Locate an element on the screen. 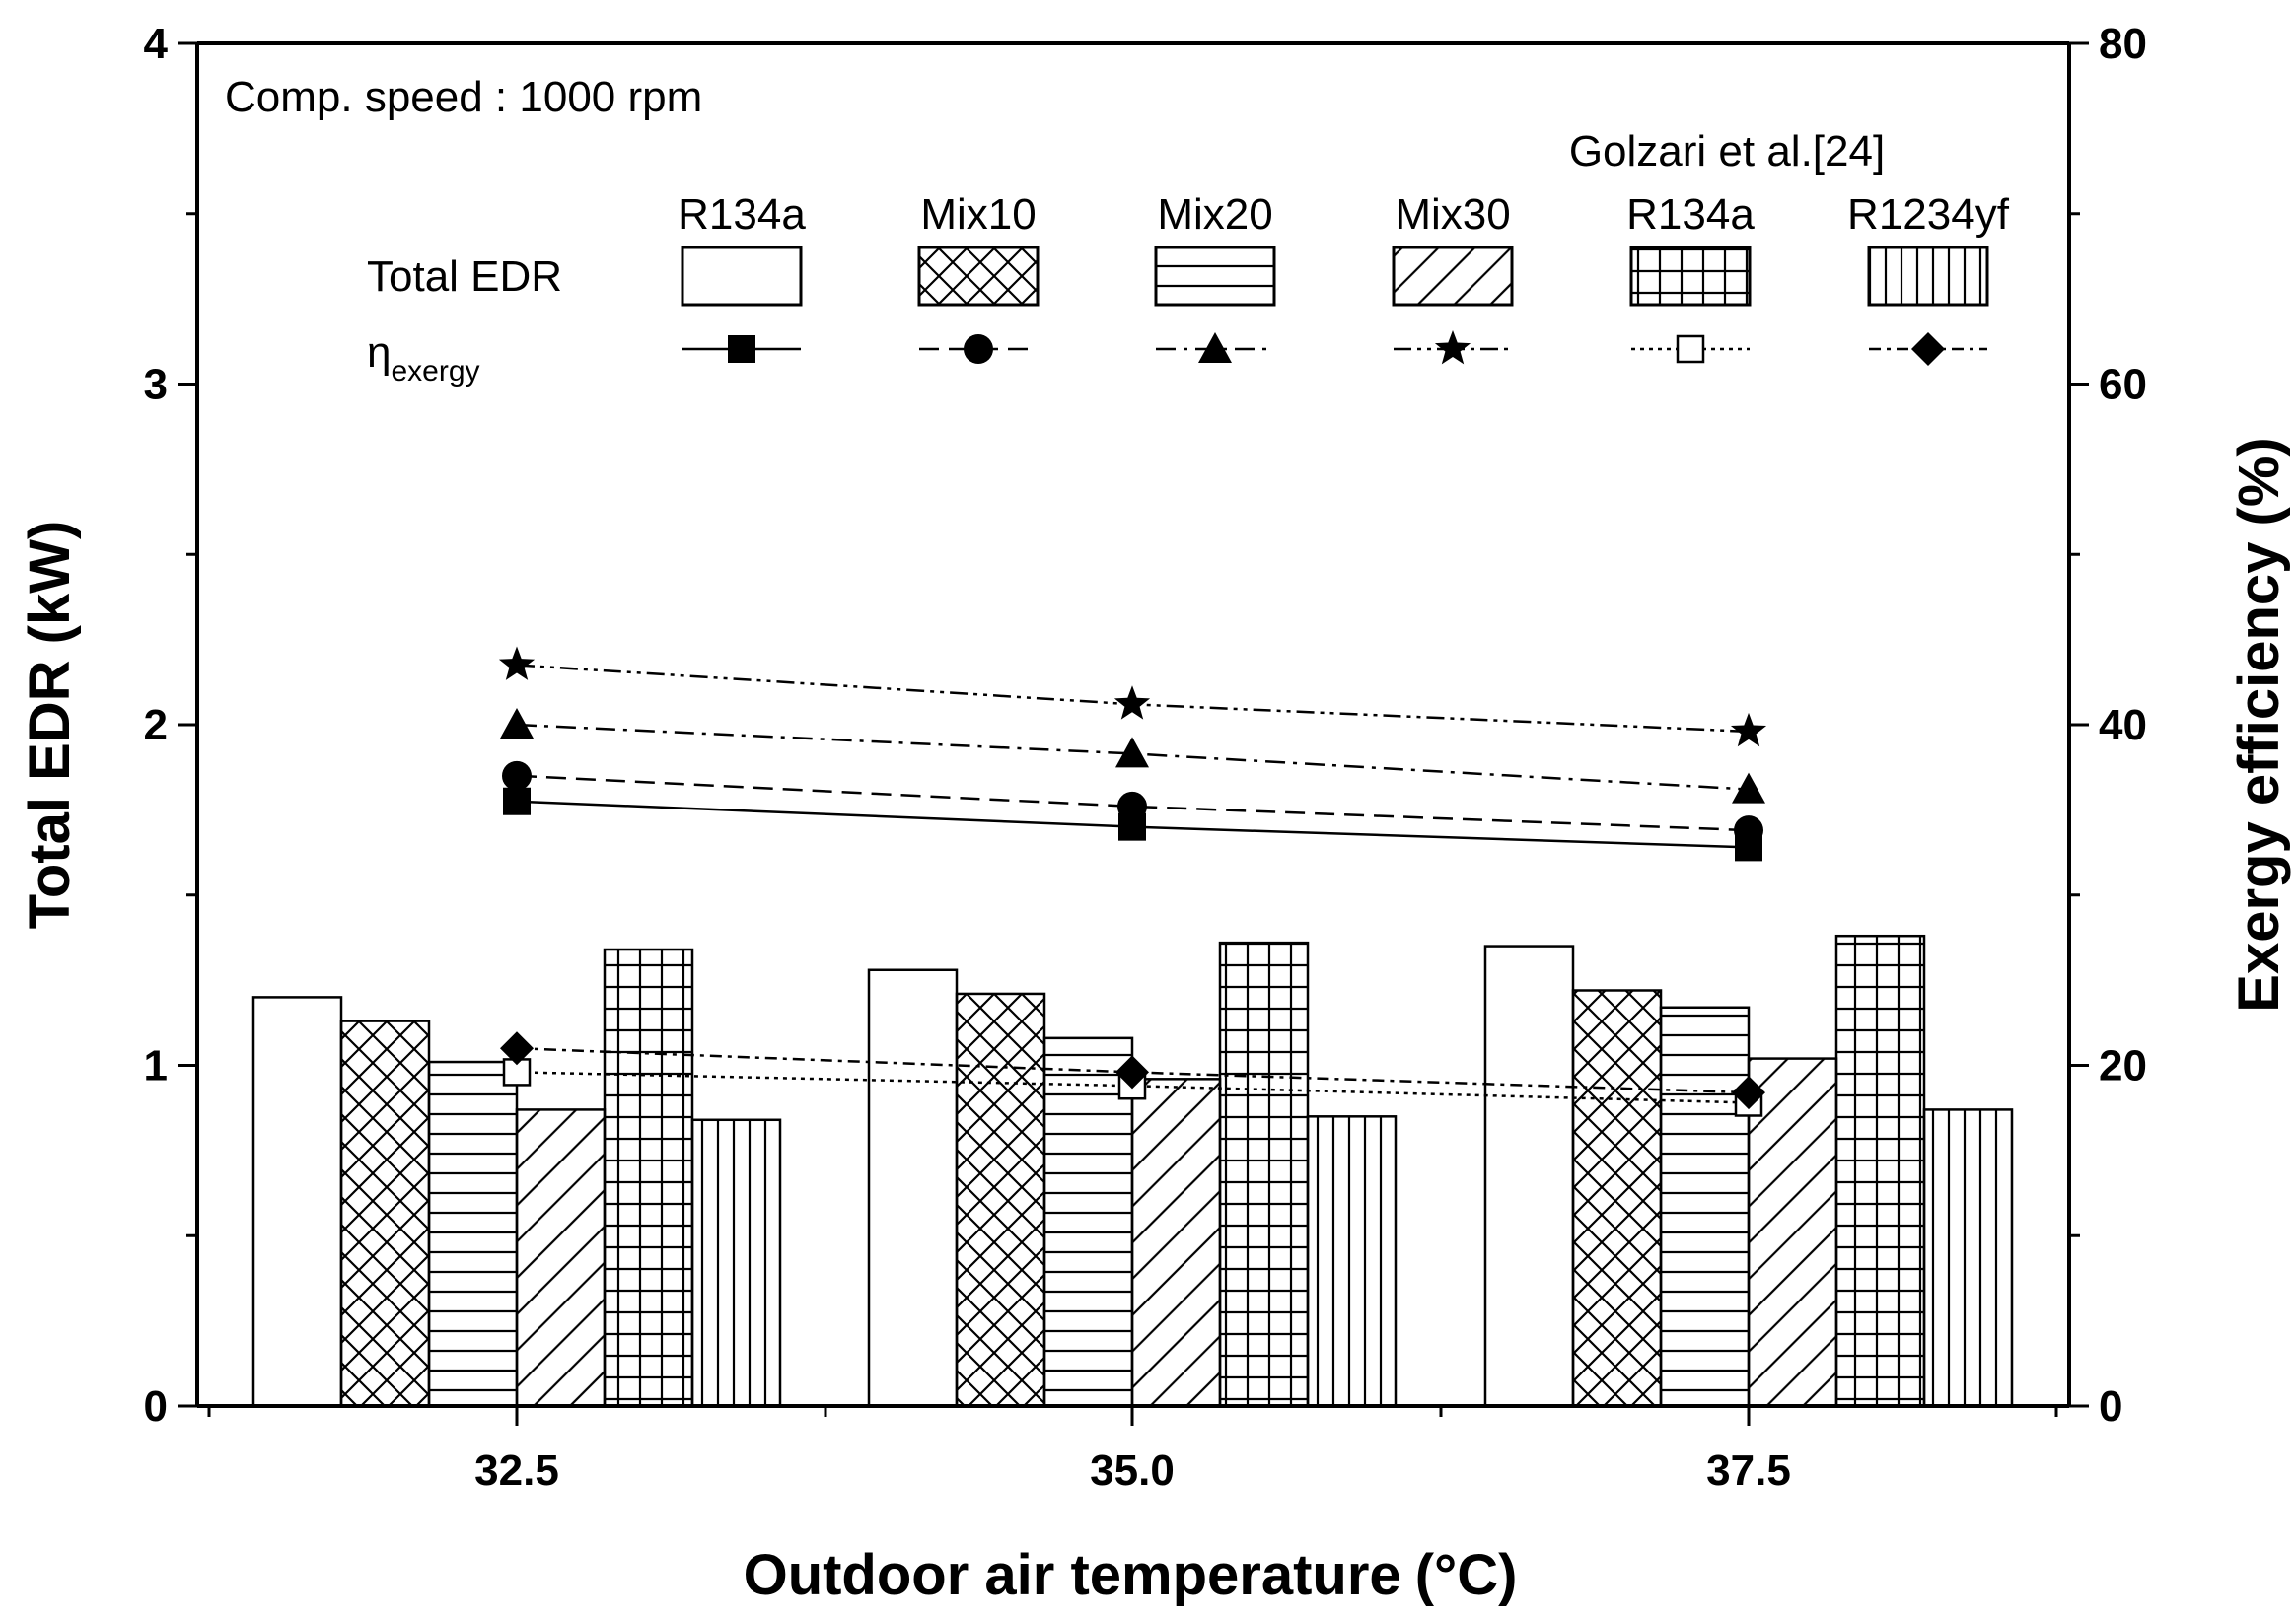 The height and width of the screenshot is (1618, 2296). legend-series-name: Mix20 is located at coordinates (1215, 214).